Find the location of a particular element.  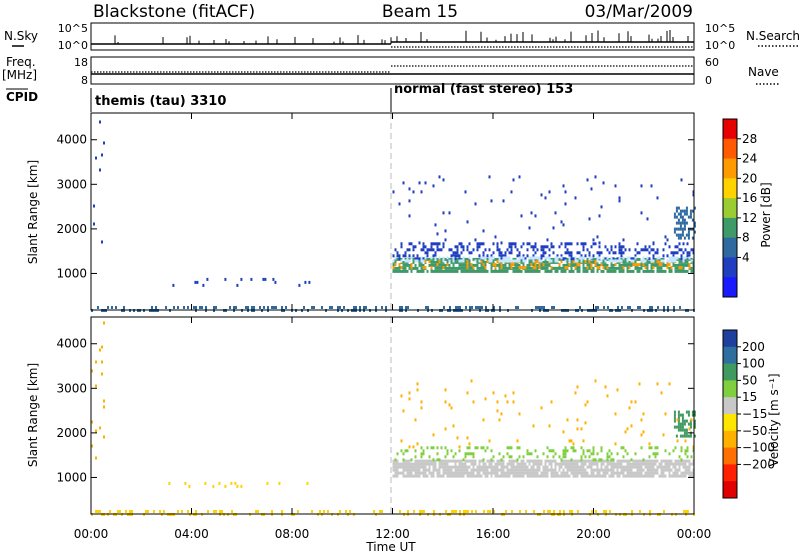

x-tick-label: 04:00 is located at coordinates (191, 534).